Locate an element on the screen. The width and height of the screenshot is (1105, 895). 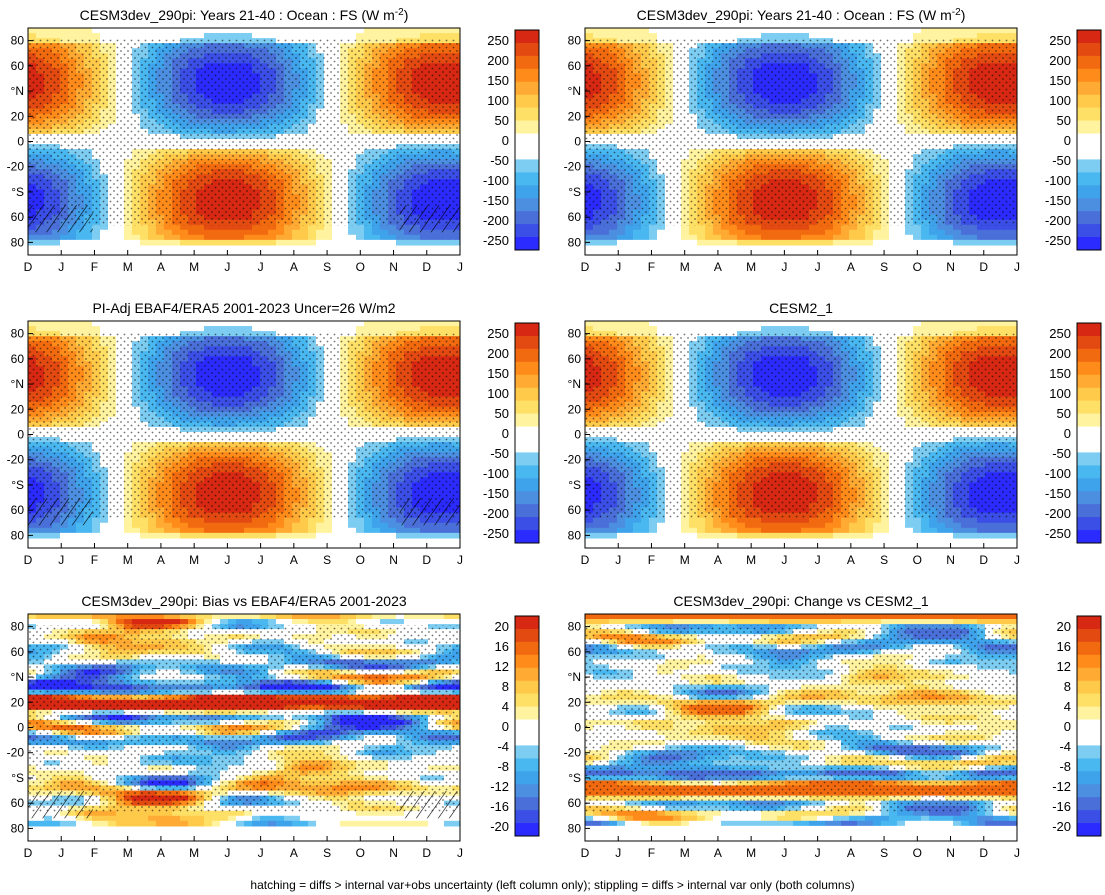
heatmap-field is located at coordinates (244, 141).